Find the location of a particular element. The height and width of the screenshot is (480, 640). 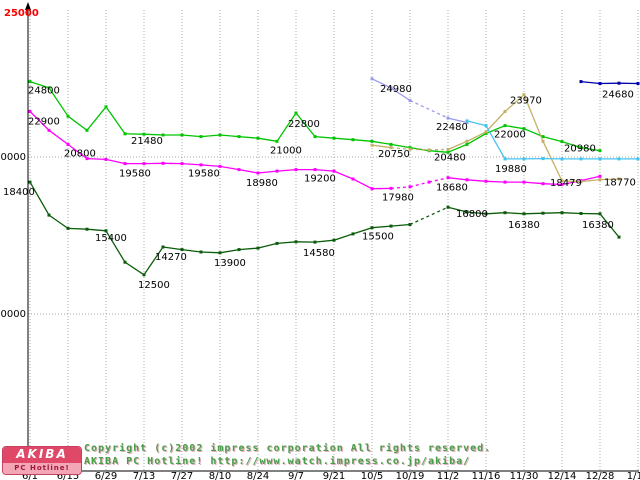

y-axis-arrow is located at coordinates (28, 6).